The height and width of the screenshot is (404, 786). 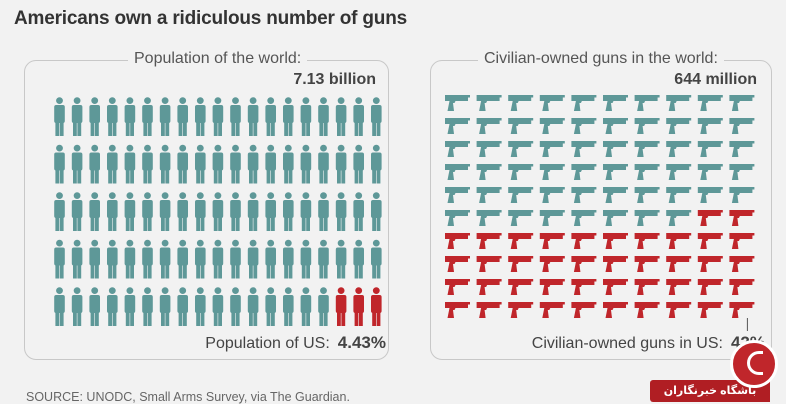 What do you see at coordinates (648, 343) in the screenshot?
I see `guns-share-row: Civilian-owned guns in US:42%` at bounding box center [648, 343].